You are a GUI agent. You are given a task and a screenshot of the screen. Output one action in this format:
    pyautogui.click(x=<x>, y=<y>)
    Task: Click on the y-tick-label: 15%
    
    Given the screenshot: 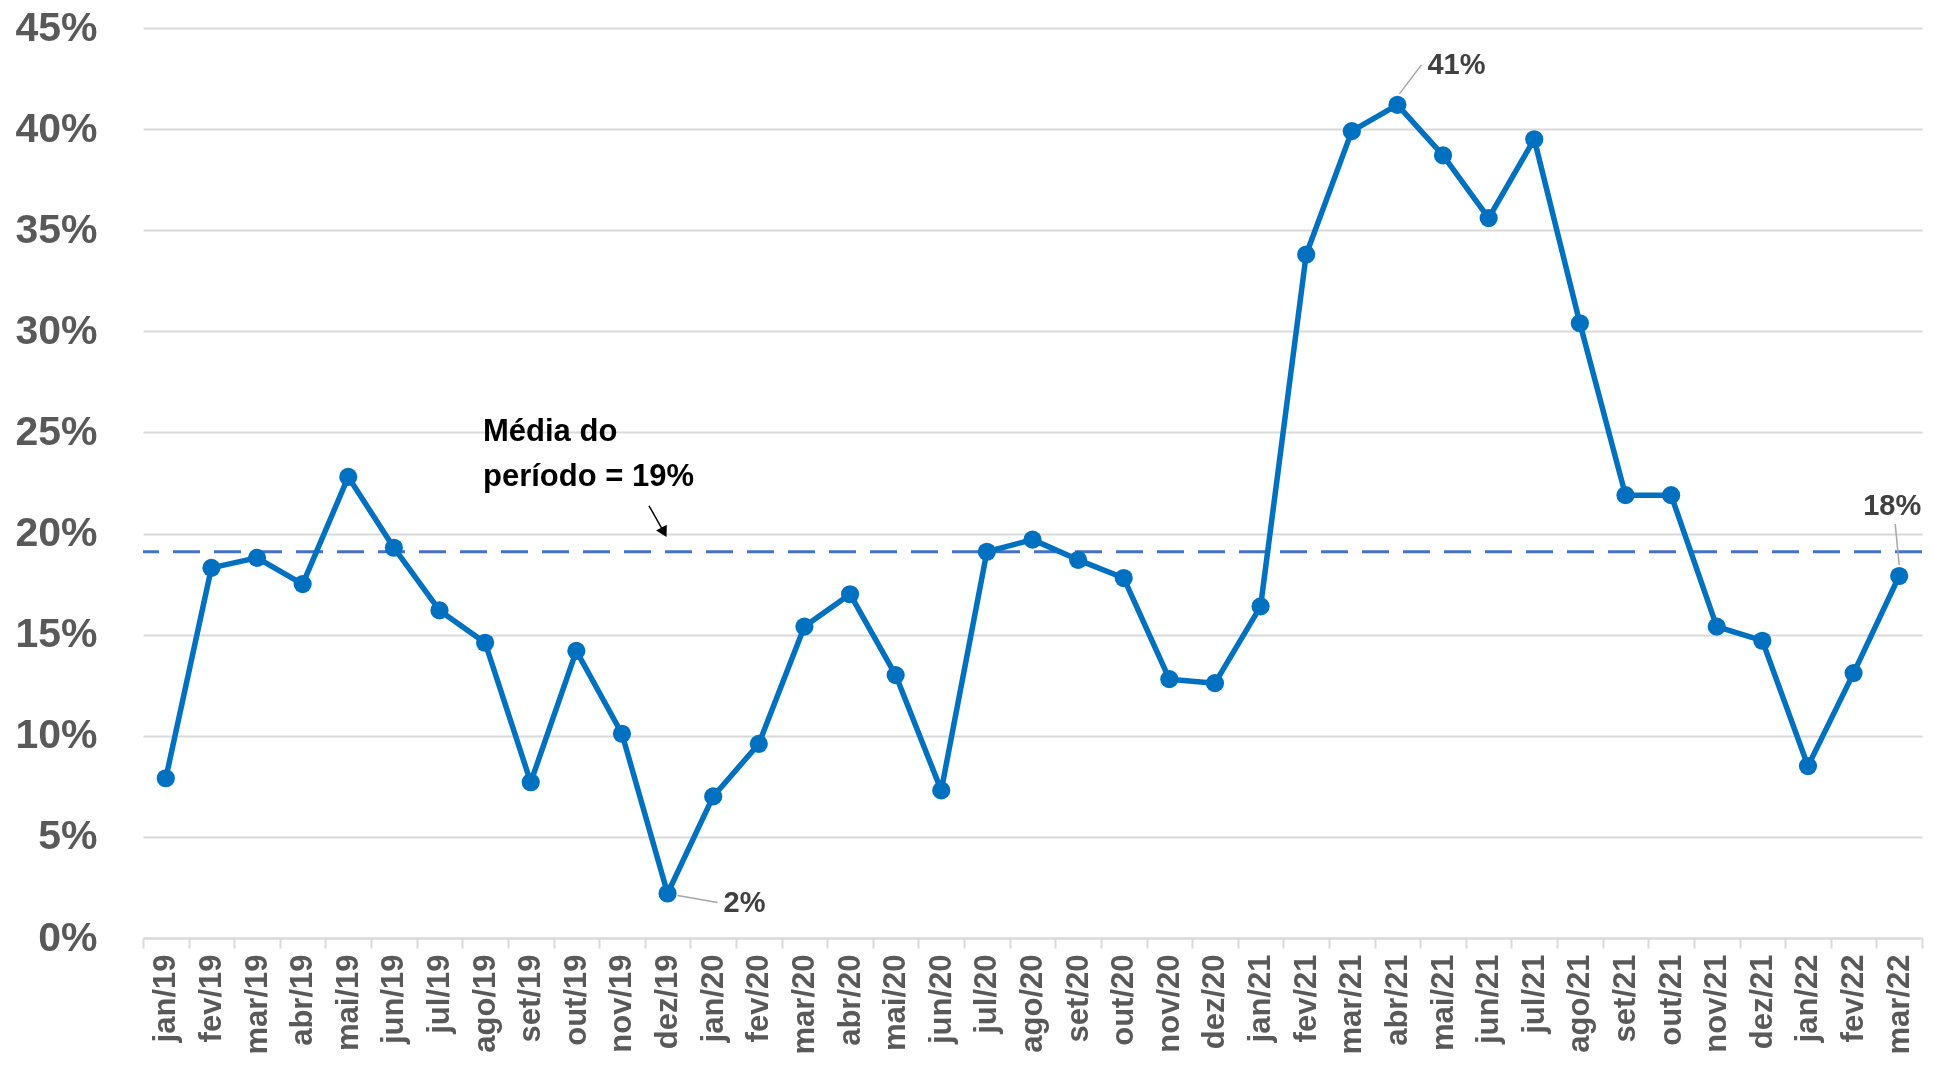 What is the action you would take?
    pyautogui.click(x=56, y=633)
    